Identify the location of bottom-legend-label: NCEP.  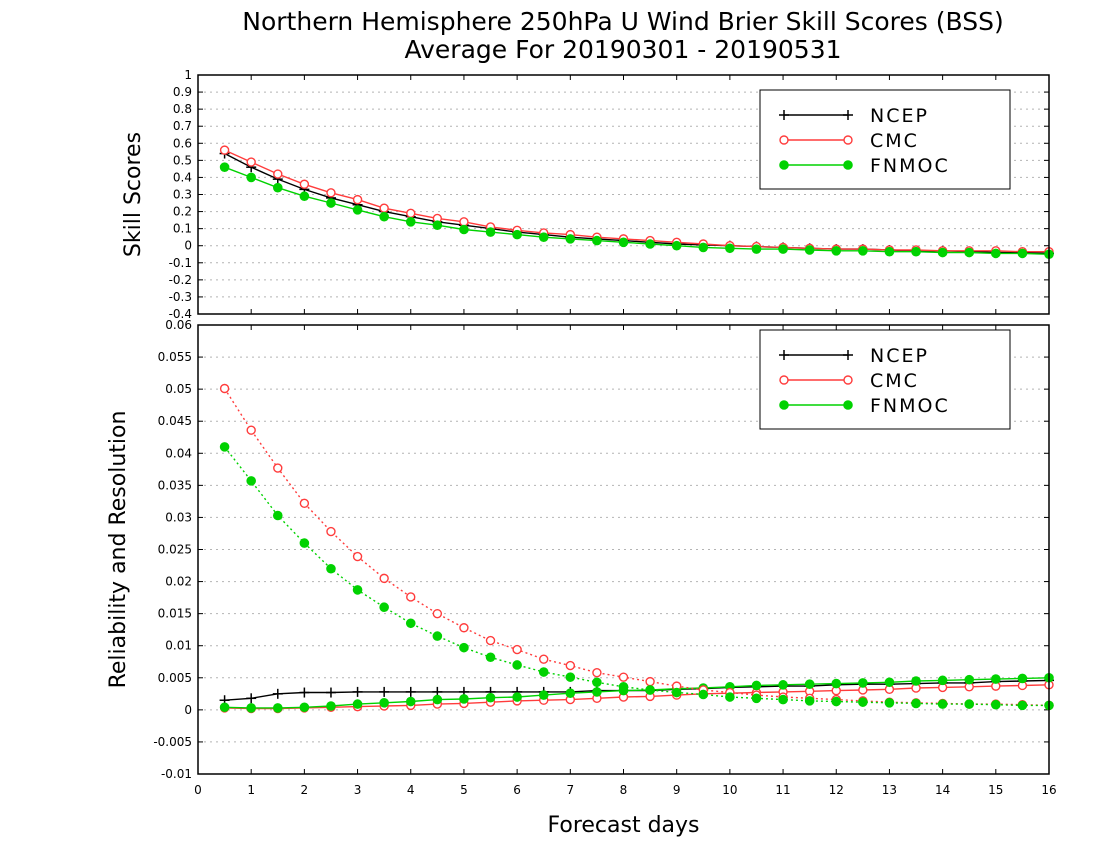
(899, 356).